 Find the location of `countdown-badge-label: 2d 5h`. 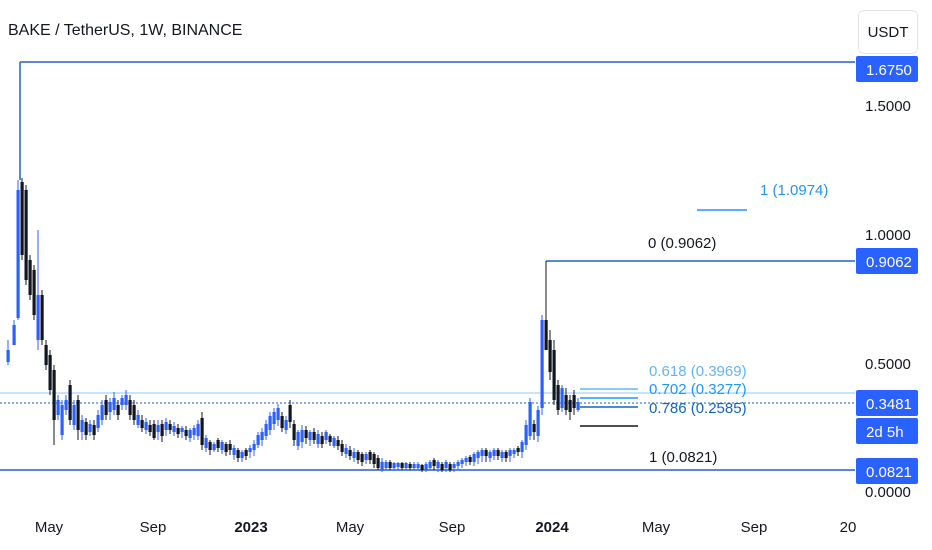

countdown-badge-label: 2d 5h is located at coordinates (885, 432).